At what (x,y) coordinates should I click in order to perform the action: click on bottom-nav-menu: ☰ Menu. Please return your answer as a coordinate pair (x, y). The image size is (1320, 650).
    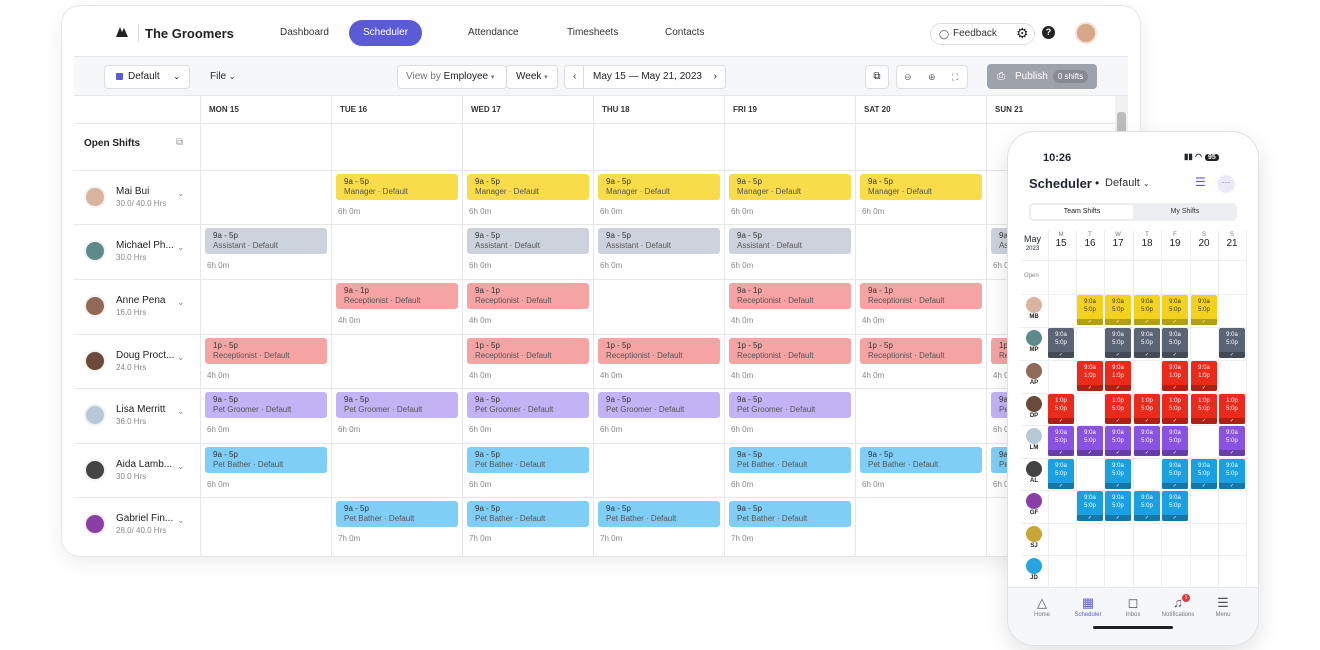
    Looking at the image, I should click on (1223, 607).